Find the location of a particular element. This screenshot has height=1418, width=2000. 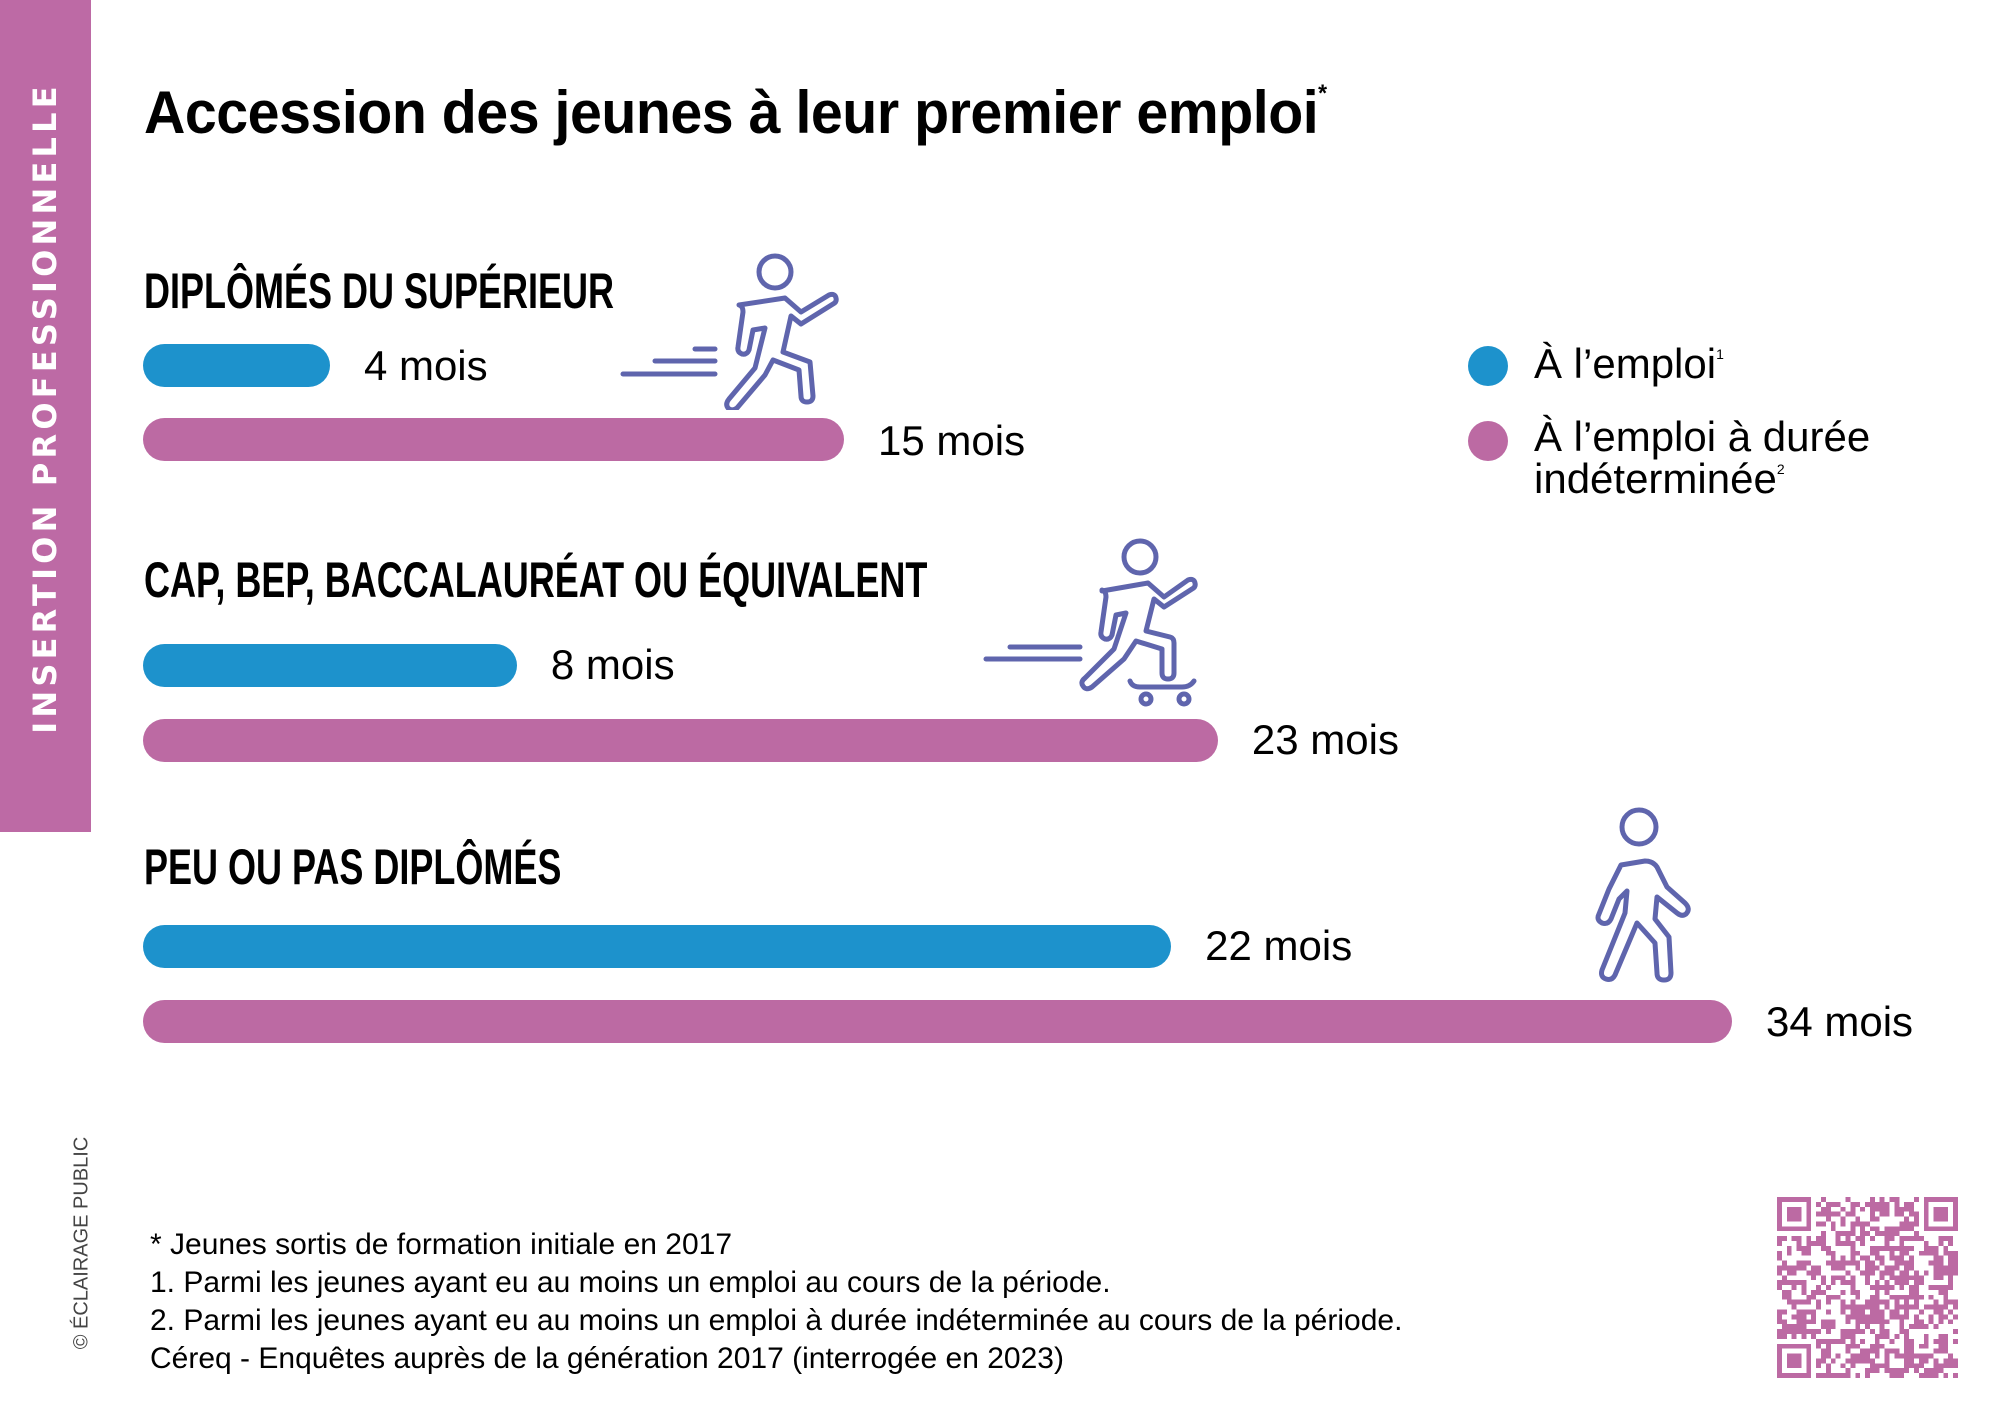

value-label: 22 mois is located at coordinates (1279, 945).